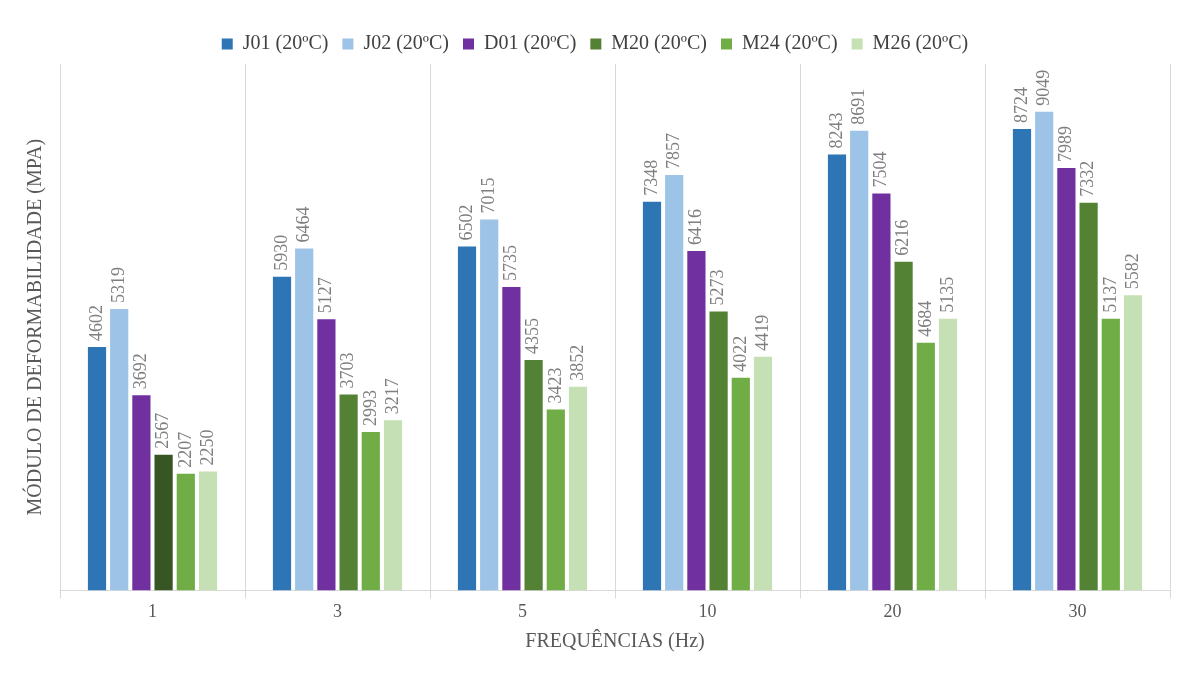 The height and width of the screenshot is (678, 1190). Describe the element at coordinates (1087, 178) in the screenshot. I see `data-label: 7332` at that location.